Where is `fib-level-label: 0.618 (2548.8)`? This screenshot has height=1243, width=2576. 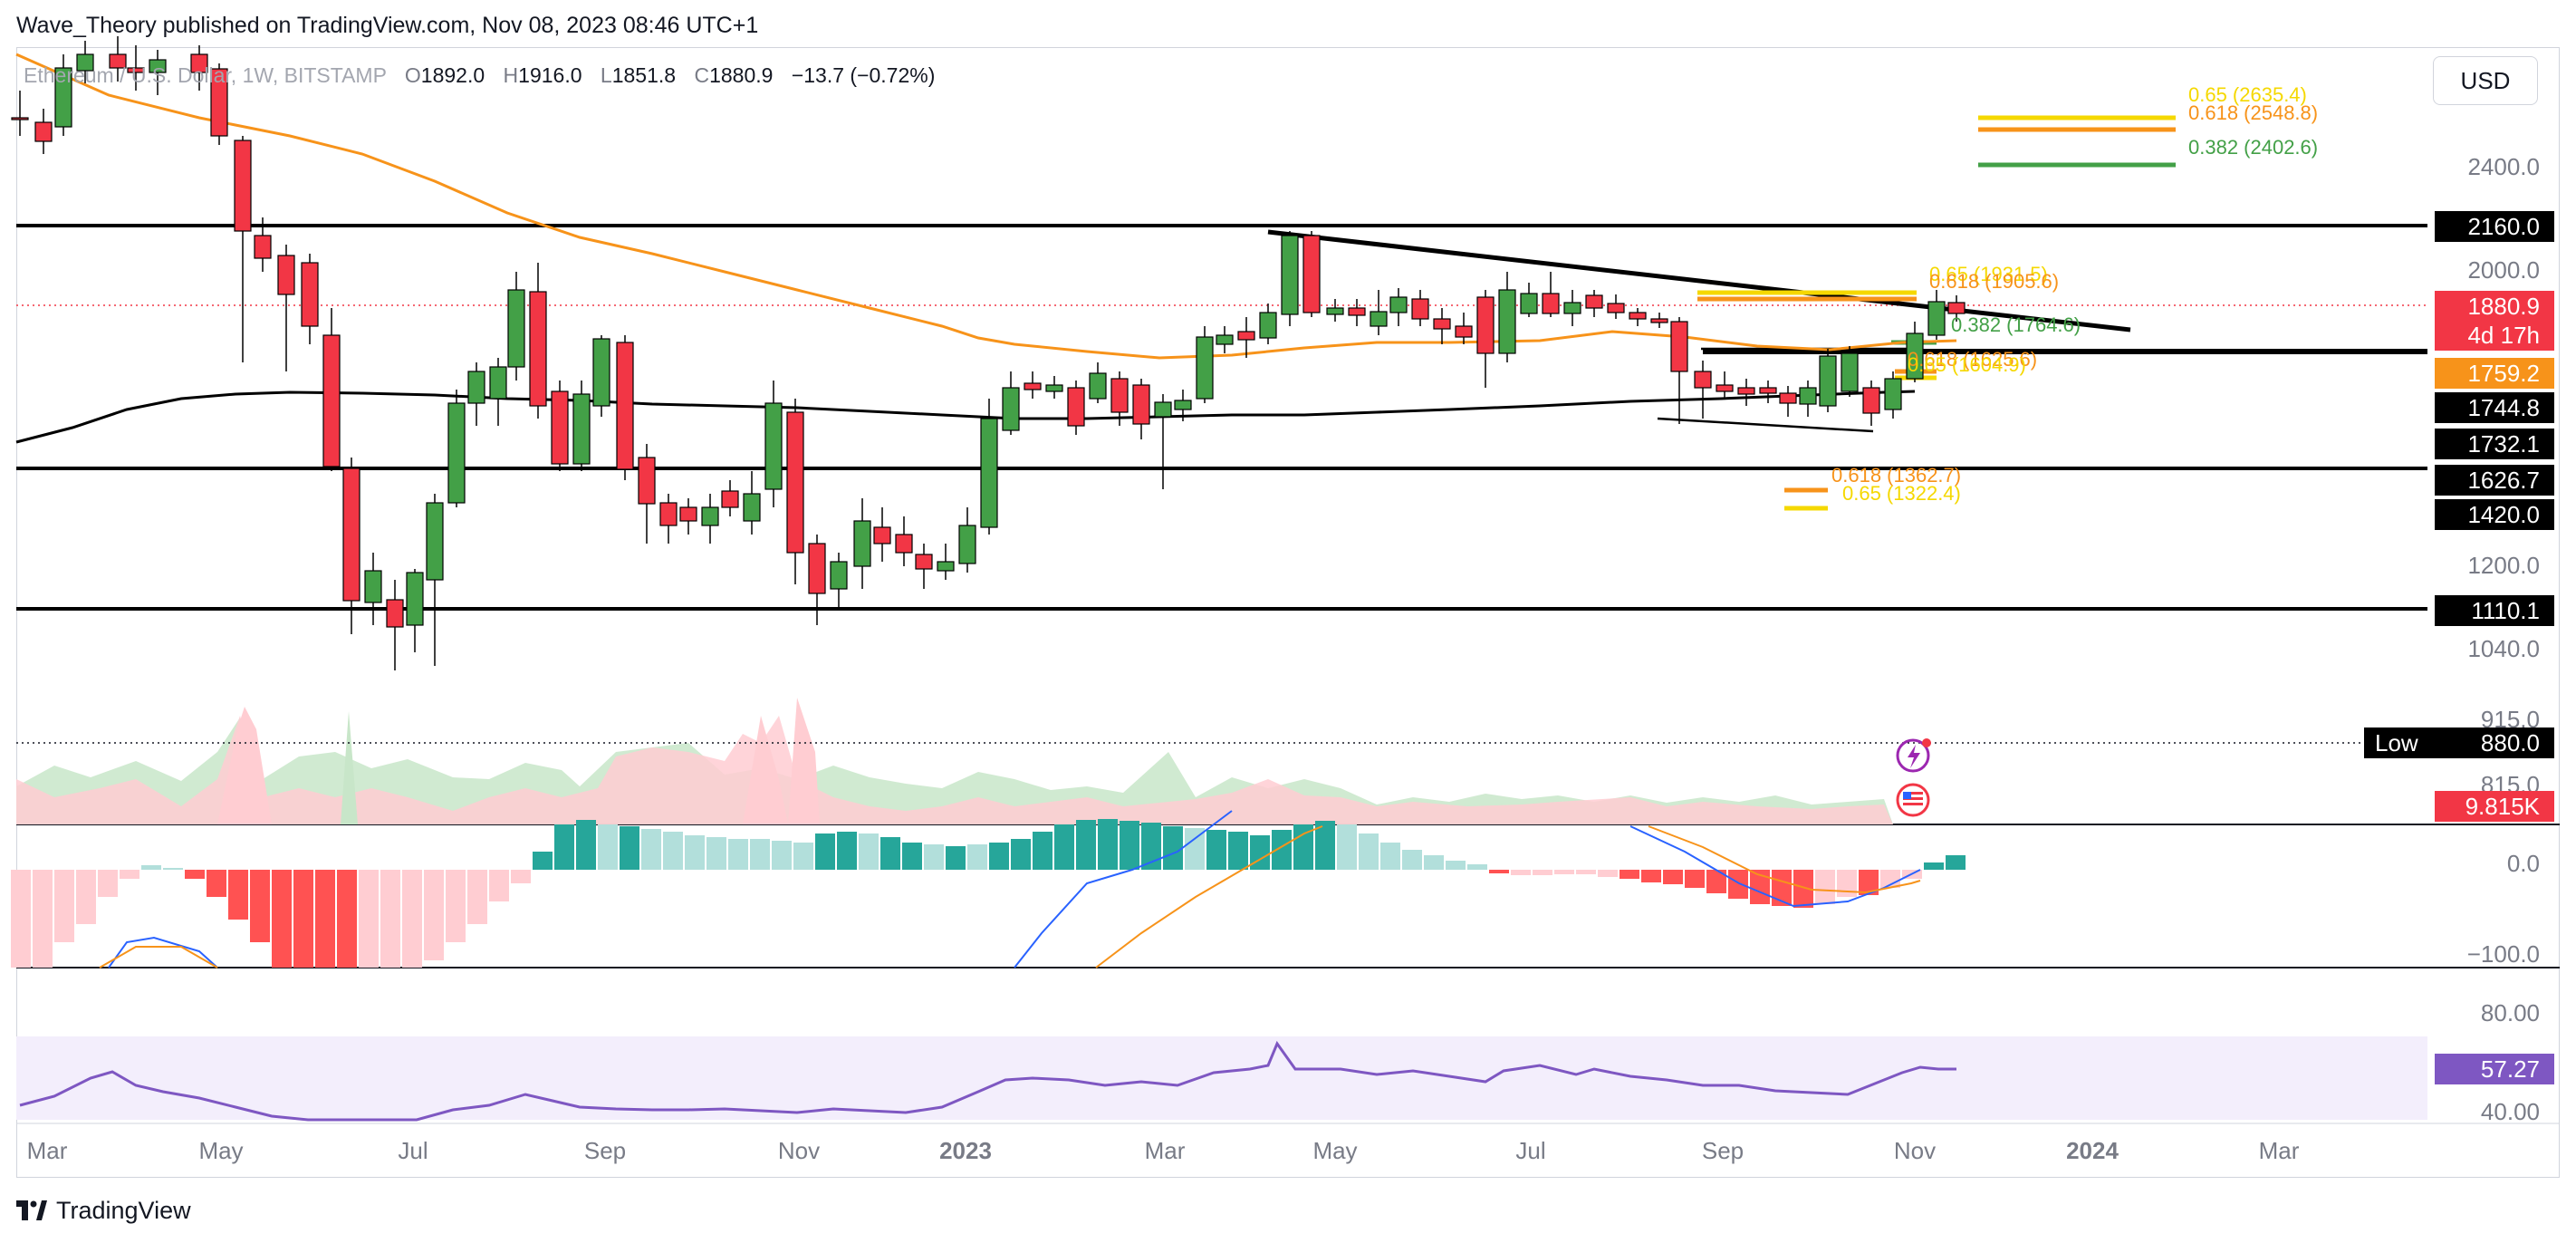 fib-level-label: 0.618 (2548.8) is located at coordinates (2253, 112).